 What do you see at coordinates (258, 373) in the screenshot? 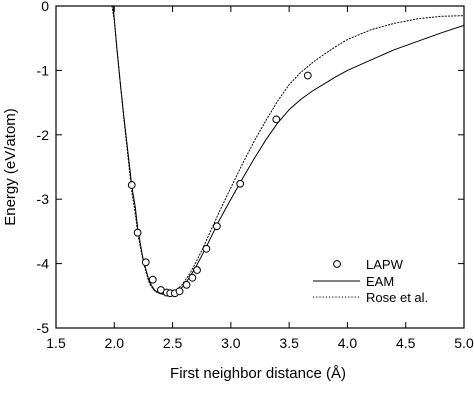
I see `x-axis-label: First neighbor distance (Å)` at bounding box center [258, 373].